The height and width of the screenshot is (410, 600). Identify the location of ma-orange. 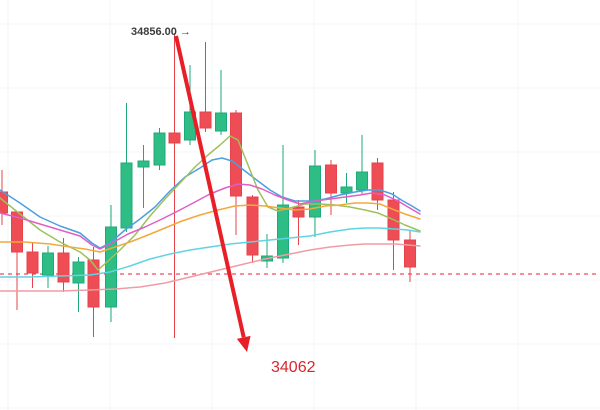
(210, 227).